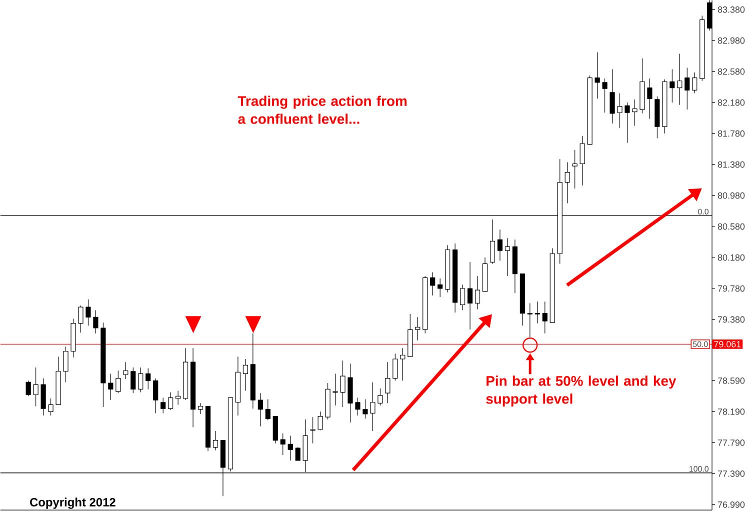 This screenshot has width=756, height=512. Describe the element at coordinates (731, 133) in the screenshot. I see `y-tick-label: 81.780` at that location.